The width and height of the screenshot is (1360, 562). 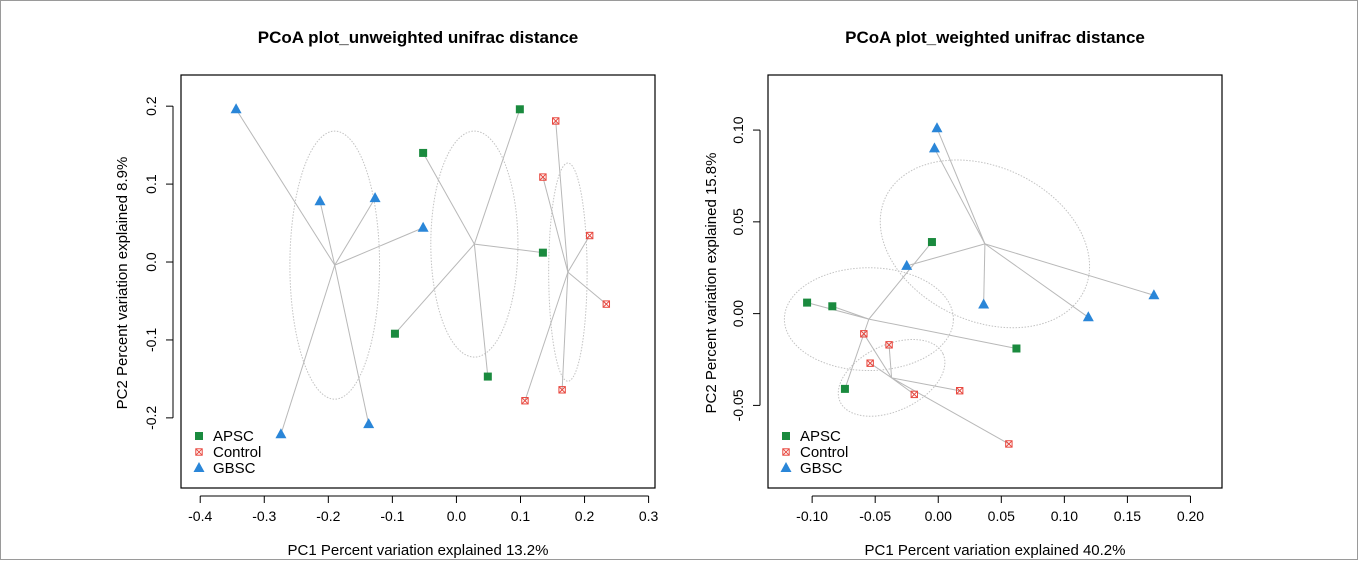 I want to click on legend-marker-apsc, so click(x=199, y=436).